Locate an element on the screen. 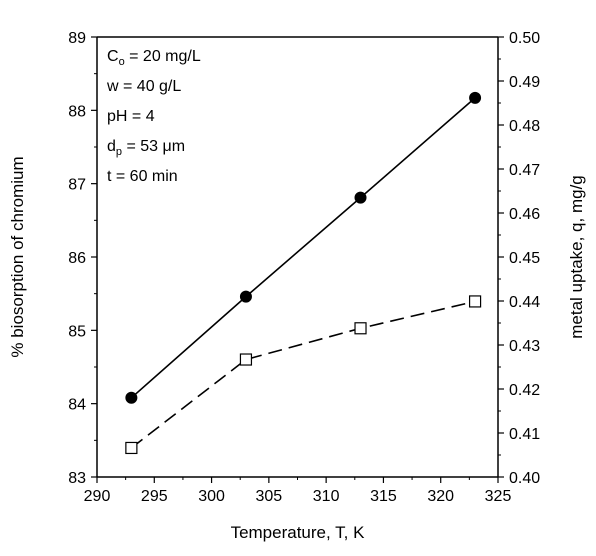 The height and width of the screenshot is (556, 596). x-tick-label: 320 is located at coordinates (440, 496).